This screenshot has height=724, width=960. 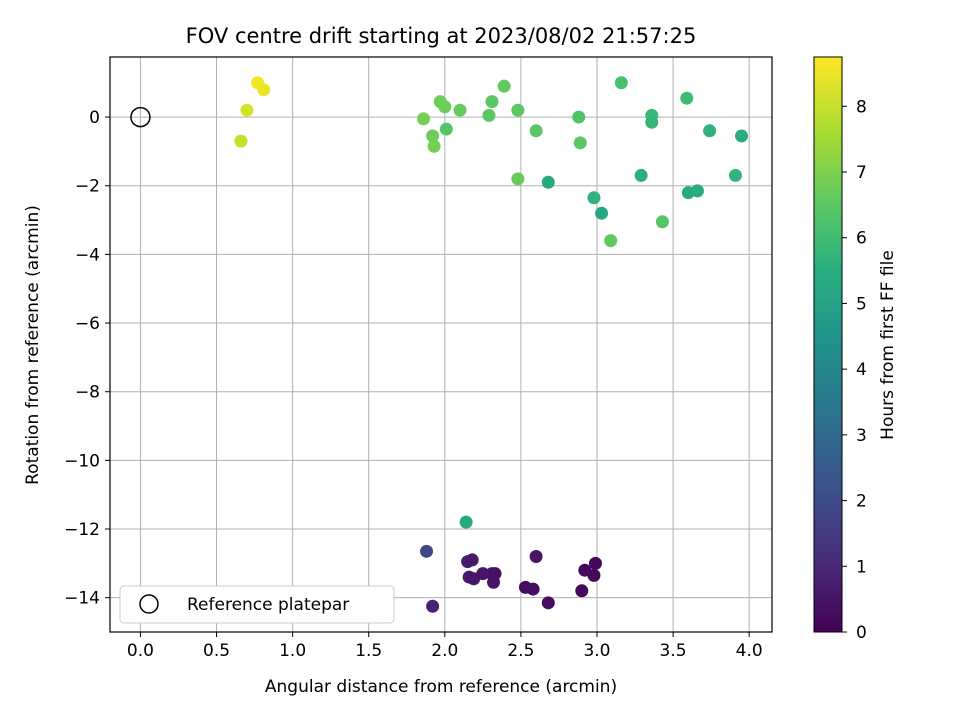 I want to click on y-tick-label: −10, so click(x=82, y=461).